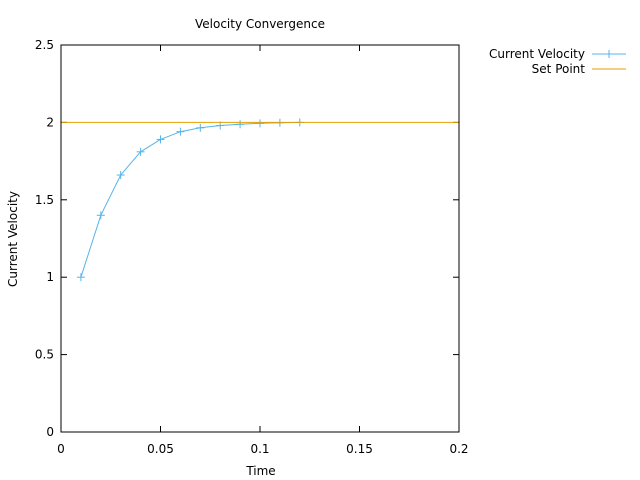 The image size is (640, 480). I want to click on y-axis-label: Current Velocity, so click(13, 239).